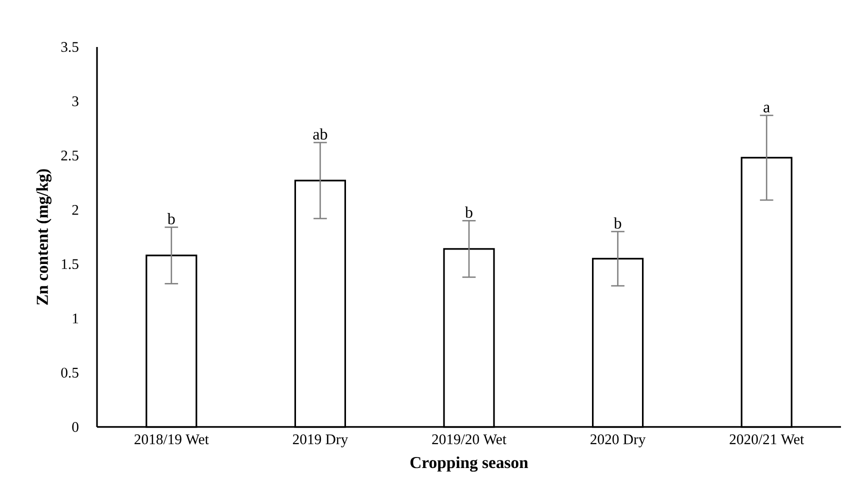  I want to click on y-tick-label: 2.5, so click(69, 155).